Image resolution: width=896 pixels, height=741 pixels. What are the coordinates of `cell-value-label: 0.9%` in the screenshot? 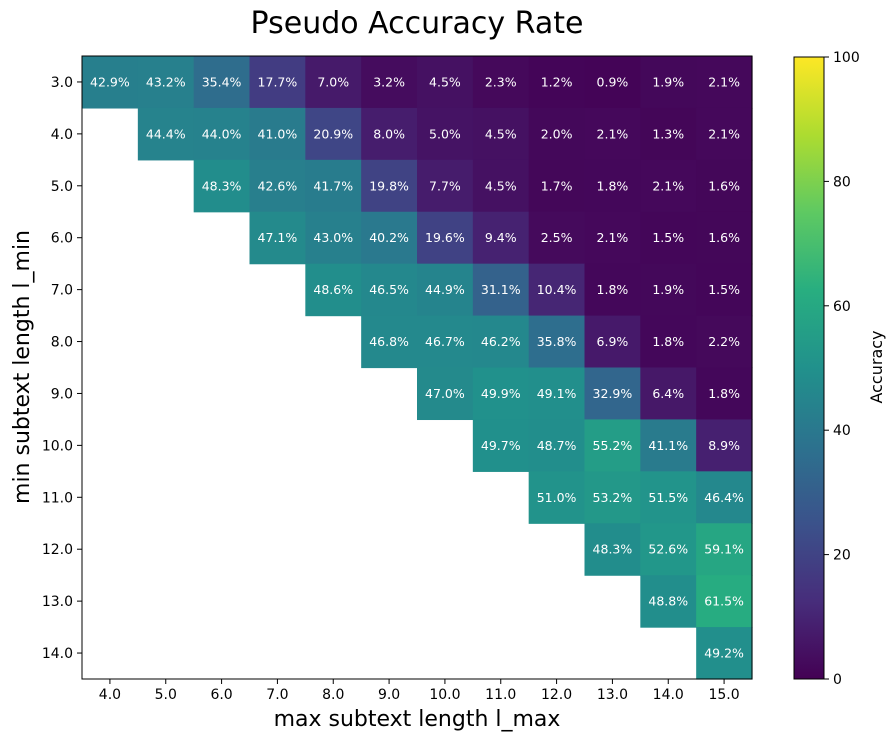 It's located at (613, 81).